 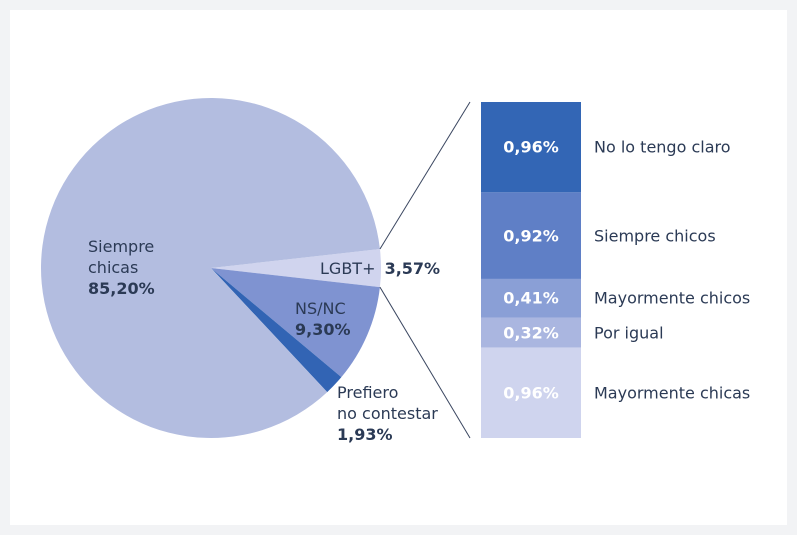 I want to click on bar-value-label: 0,32%, so click(x=531, y=333).